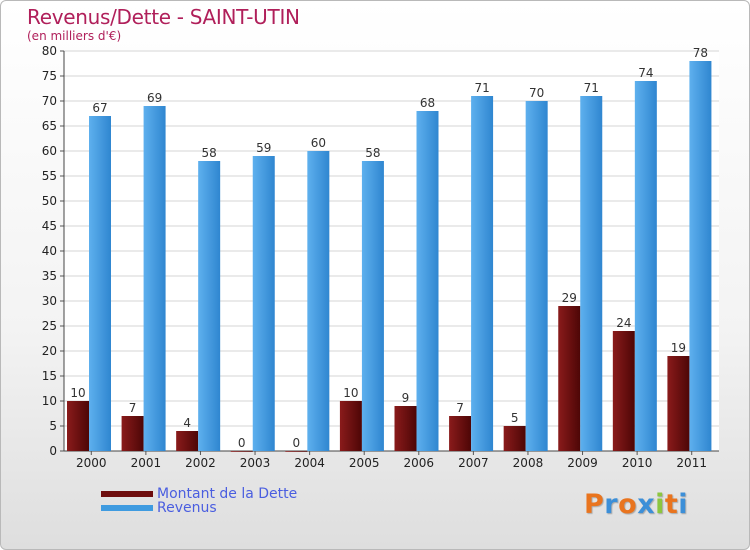  Describe the element at coordinates (296, 451) in the screenshot. I see `bar-dette-2004` at that location.